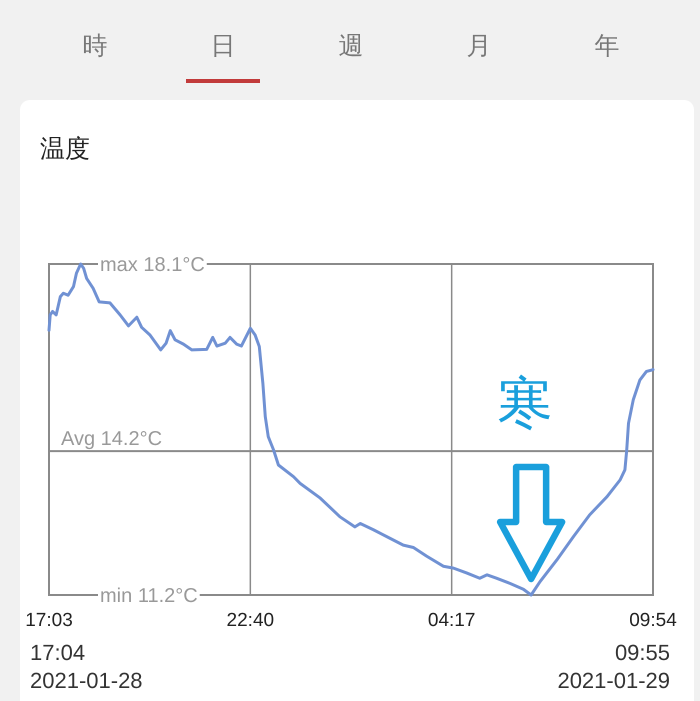 This screenshot has width=700, height=701. I want to click on footer-label: 09:55, so click(642, 652).